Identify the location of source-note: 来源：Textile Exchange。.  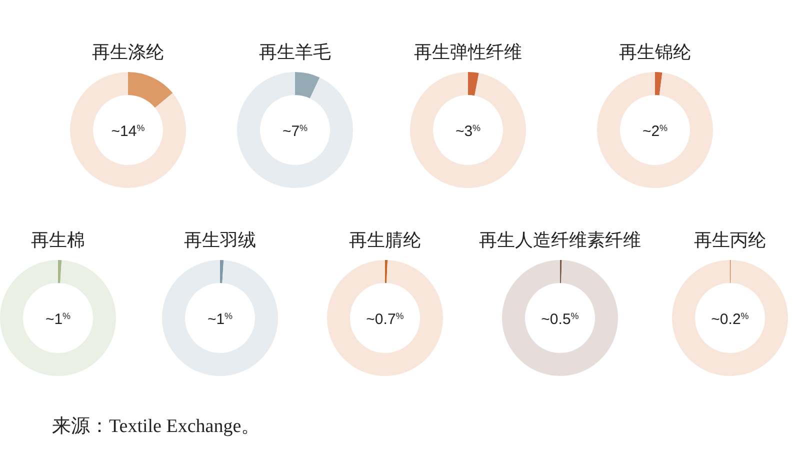
(156, 426).